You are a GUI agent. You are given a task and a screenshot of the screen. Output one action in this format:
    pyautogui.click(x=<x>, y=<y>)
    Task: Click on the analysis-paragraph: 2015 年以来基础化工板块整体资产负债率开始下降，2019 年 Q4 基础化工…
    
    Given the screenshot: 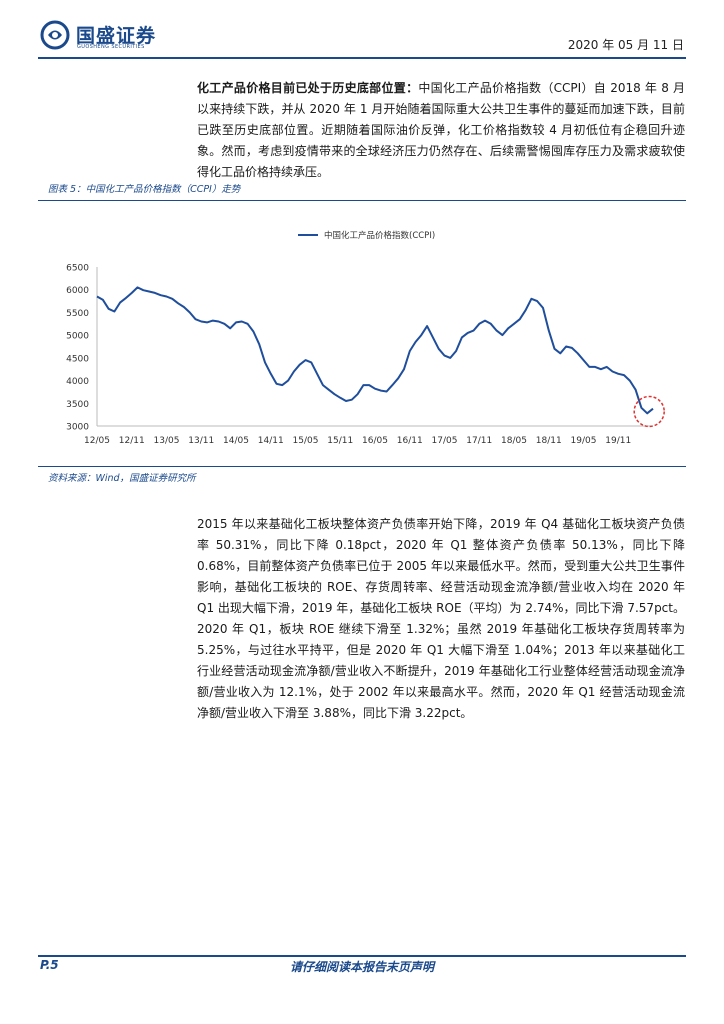 What is the action you would take?
    pyautogui.click(x=441, y=618)
    